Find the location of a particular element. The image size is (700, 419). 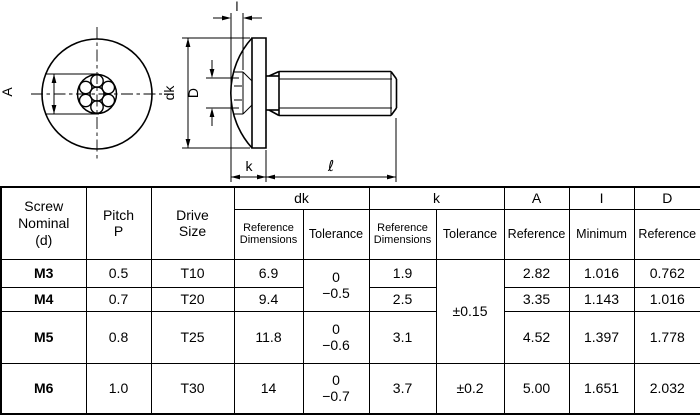

cell-d-reference: 2.032 is located at coordinates (666, 388).